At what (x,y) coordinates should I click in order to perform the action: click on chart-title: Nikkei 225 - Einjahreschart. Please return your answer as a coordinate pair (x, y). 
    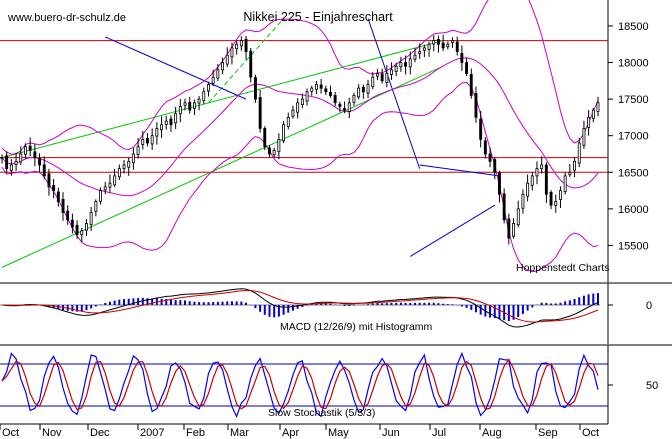
    Looking at the image, I should click on (318, 17).